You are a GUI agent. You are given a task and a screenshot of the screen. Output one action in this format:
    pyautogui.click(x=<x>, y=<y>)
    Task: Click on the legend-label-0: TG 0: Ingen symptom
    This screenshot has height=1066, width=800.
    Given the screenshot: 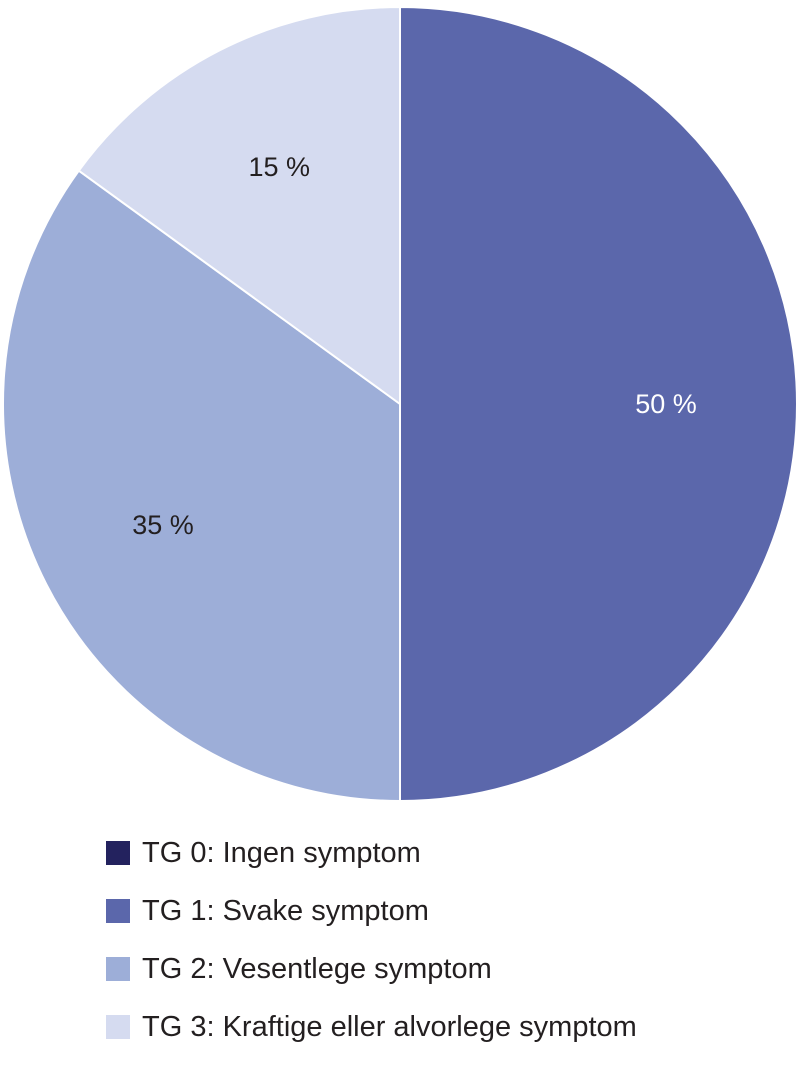 What is the action you would take?
    pyautogui.click(x=281, y=852)
    